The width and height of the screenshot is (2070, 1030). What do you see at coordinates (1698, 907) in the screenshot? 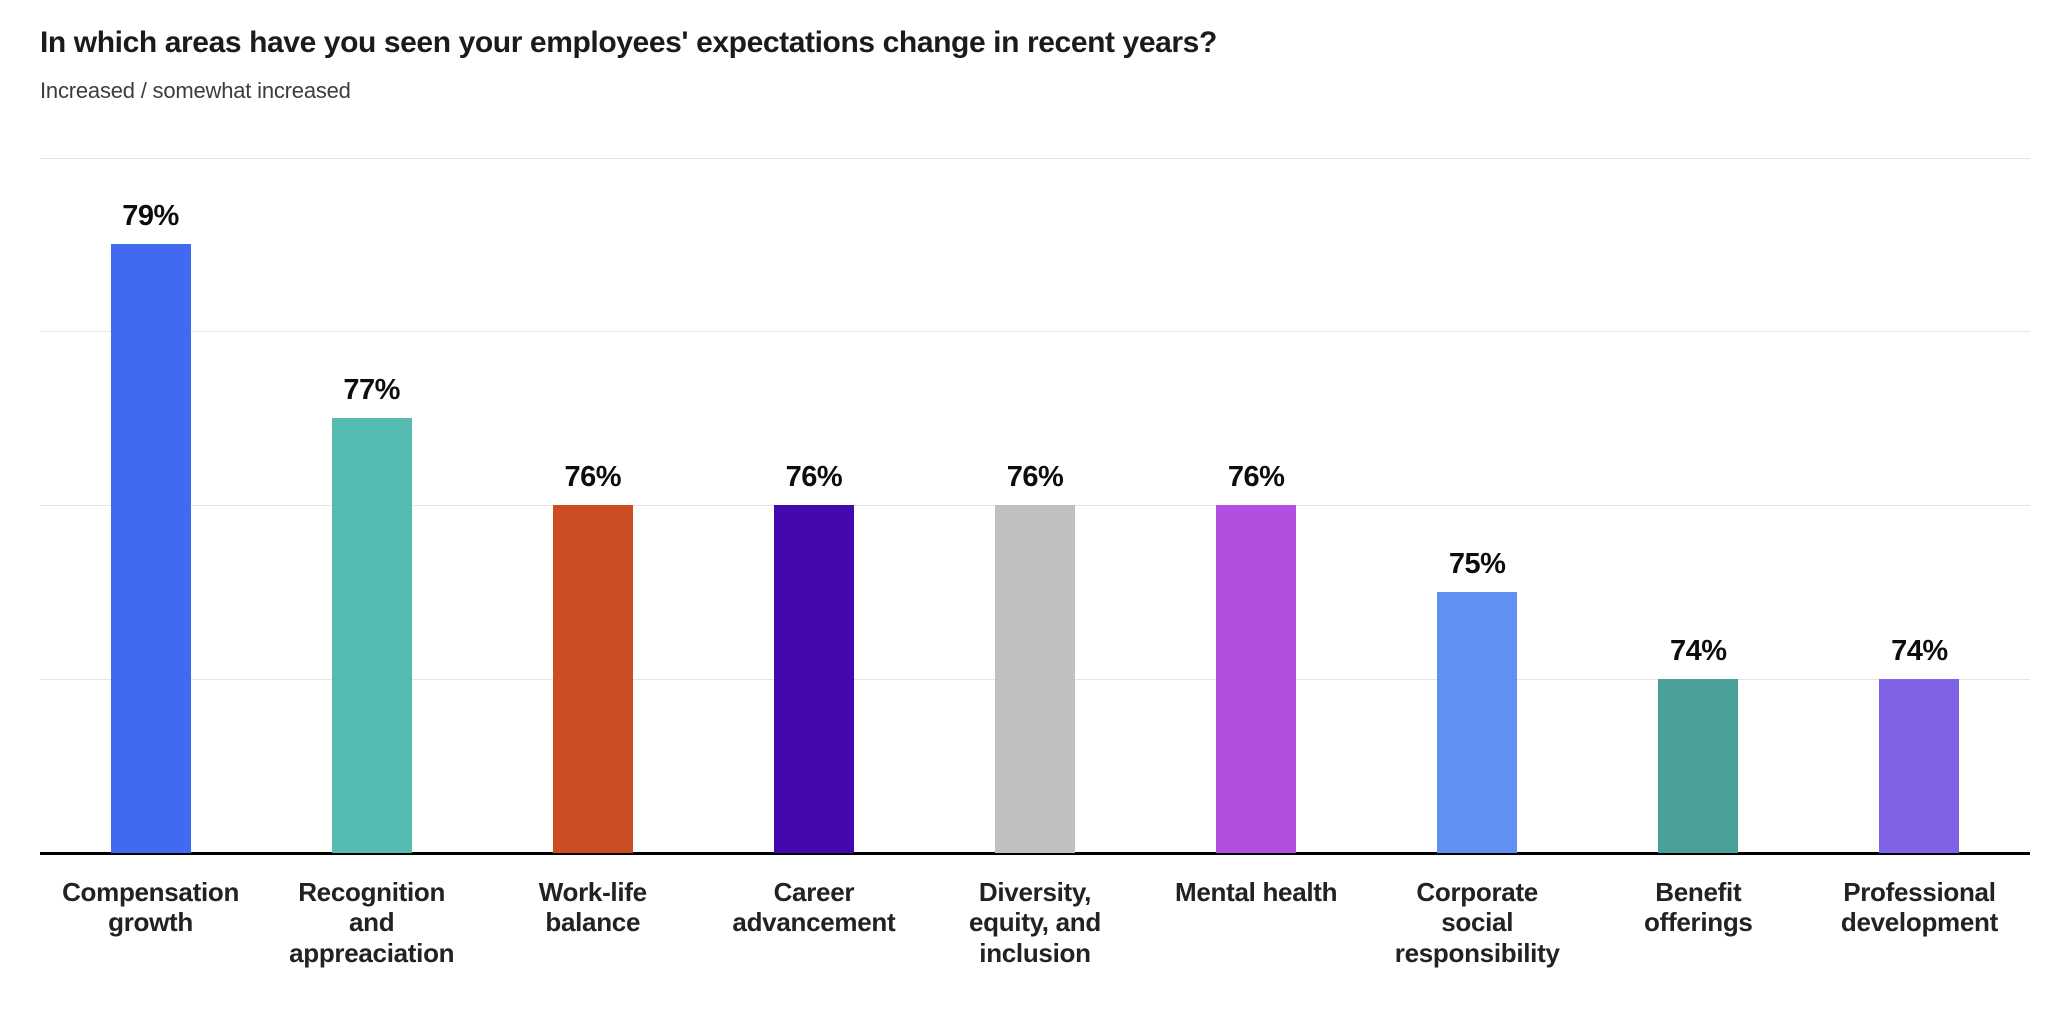
I see `bar-category-label: Benefit offerings` at bounding box center [1698, 907].